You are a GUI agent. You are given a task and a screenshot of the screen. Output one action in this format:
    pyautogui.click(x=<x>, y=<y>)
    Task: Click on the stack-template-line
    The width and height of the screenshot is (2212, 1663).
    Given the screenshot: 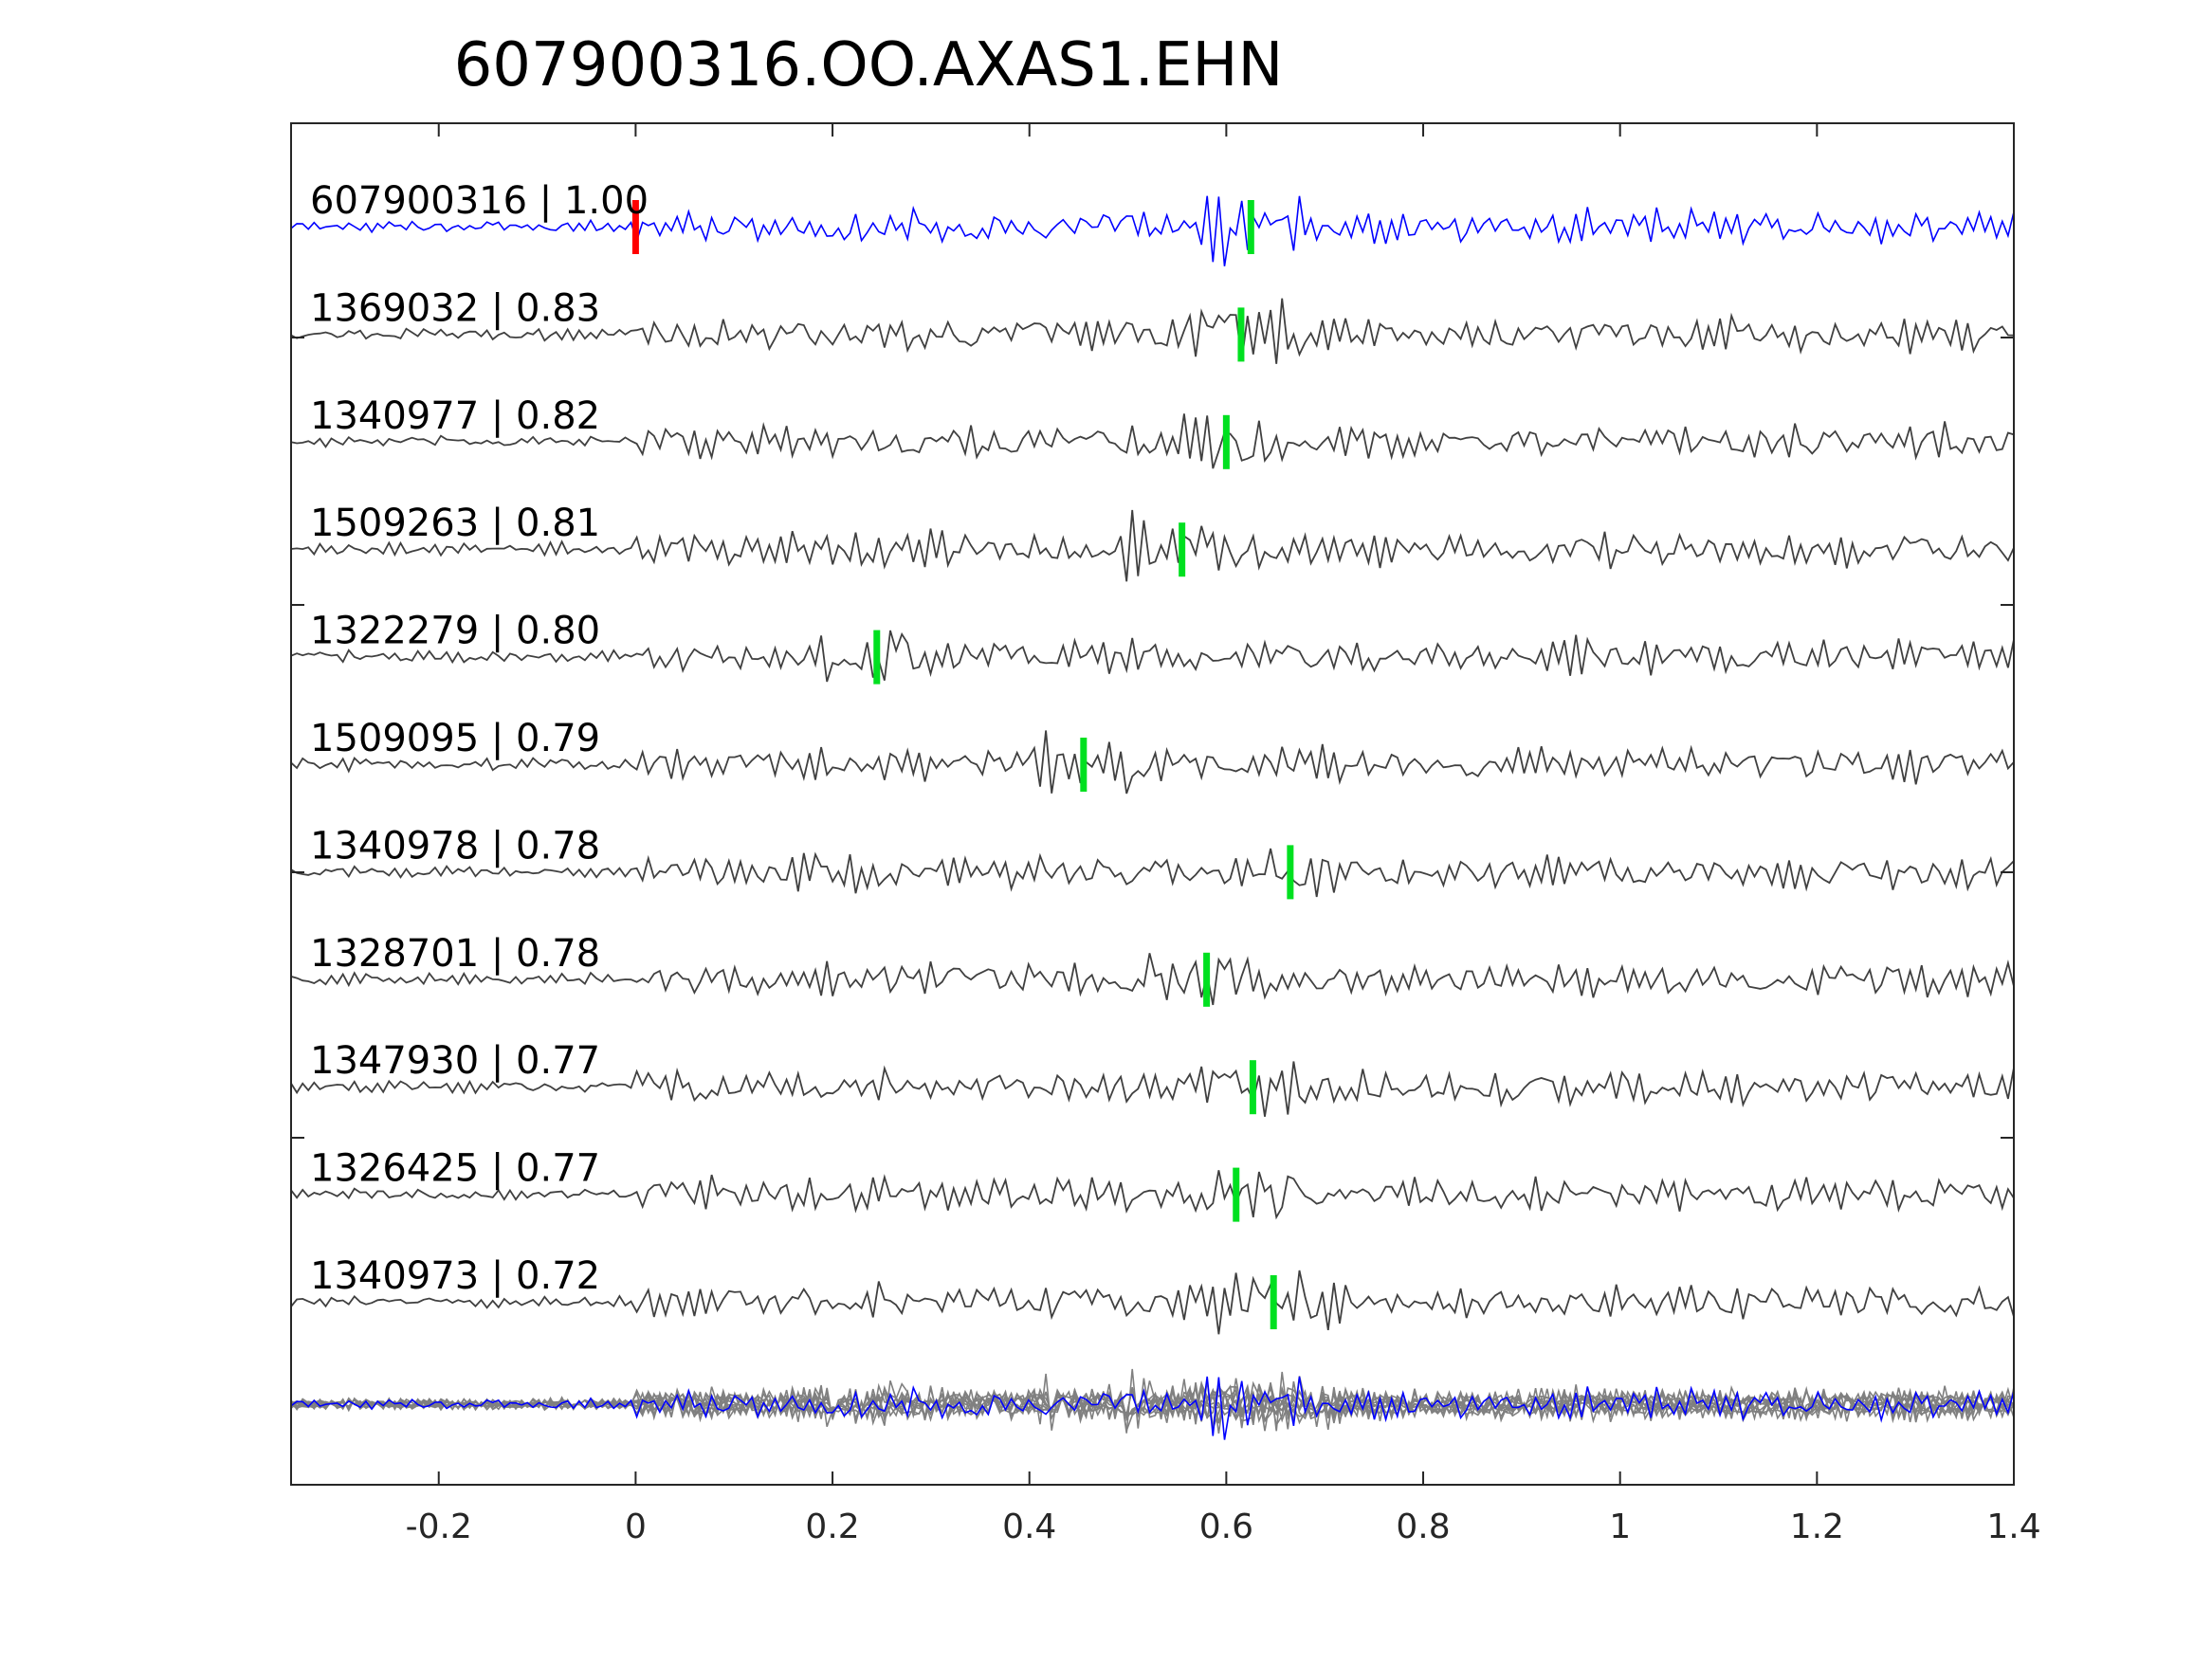 What is the action you would take?
    pyautogui.click(x=1152, y=1408)
    